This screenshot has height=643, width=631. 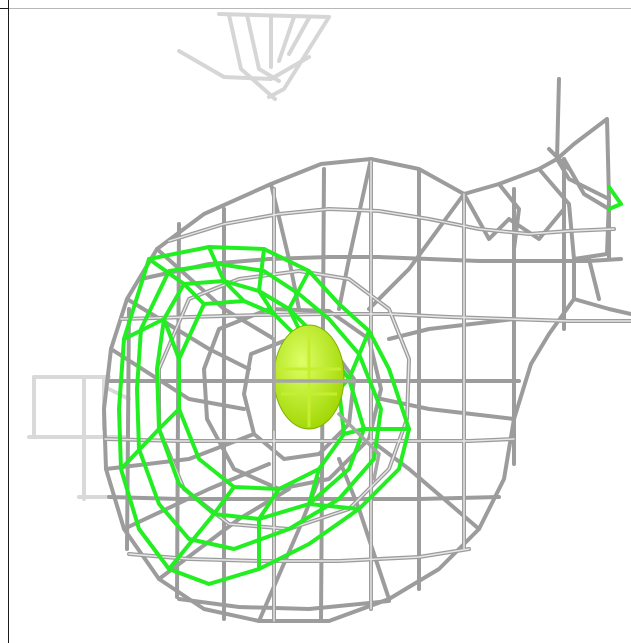 What do you see at coordinates (315, 8) in the screenshot?
I see `viewport-frame-top` at bounding box center [315, 8].